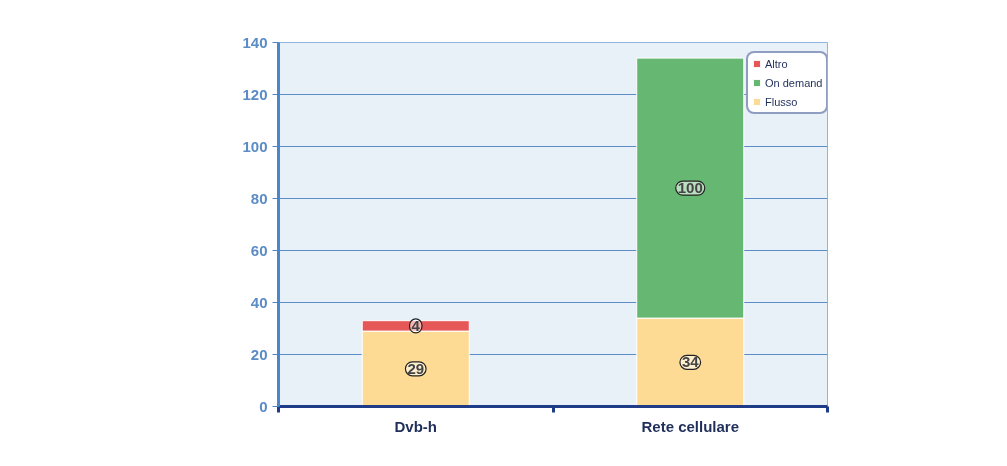 The width and height of the screenshot is (1007, 466). I want to click on y-tick-label: 40, so click(259, 302).